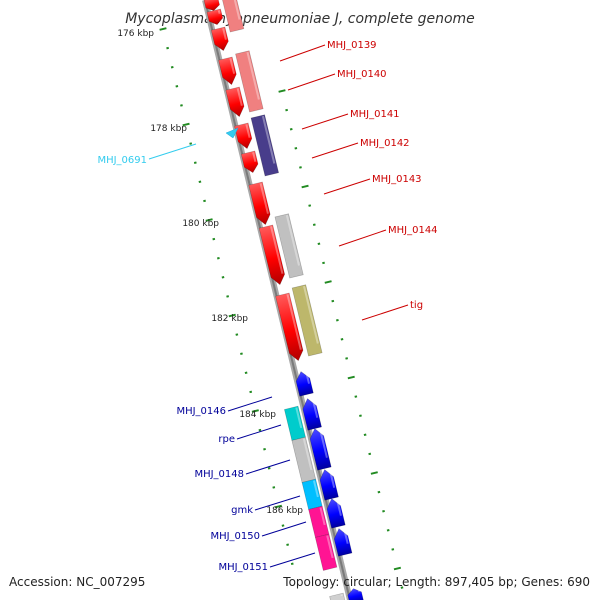 The height and width of the screenshot is (600, 600). What do you see at coordinates (264, 145) in the screenshot?
I see `gene-feature-purple` at bounding box center [264, 145].